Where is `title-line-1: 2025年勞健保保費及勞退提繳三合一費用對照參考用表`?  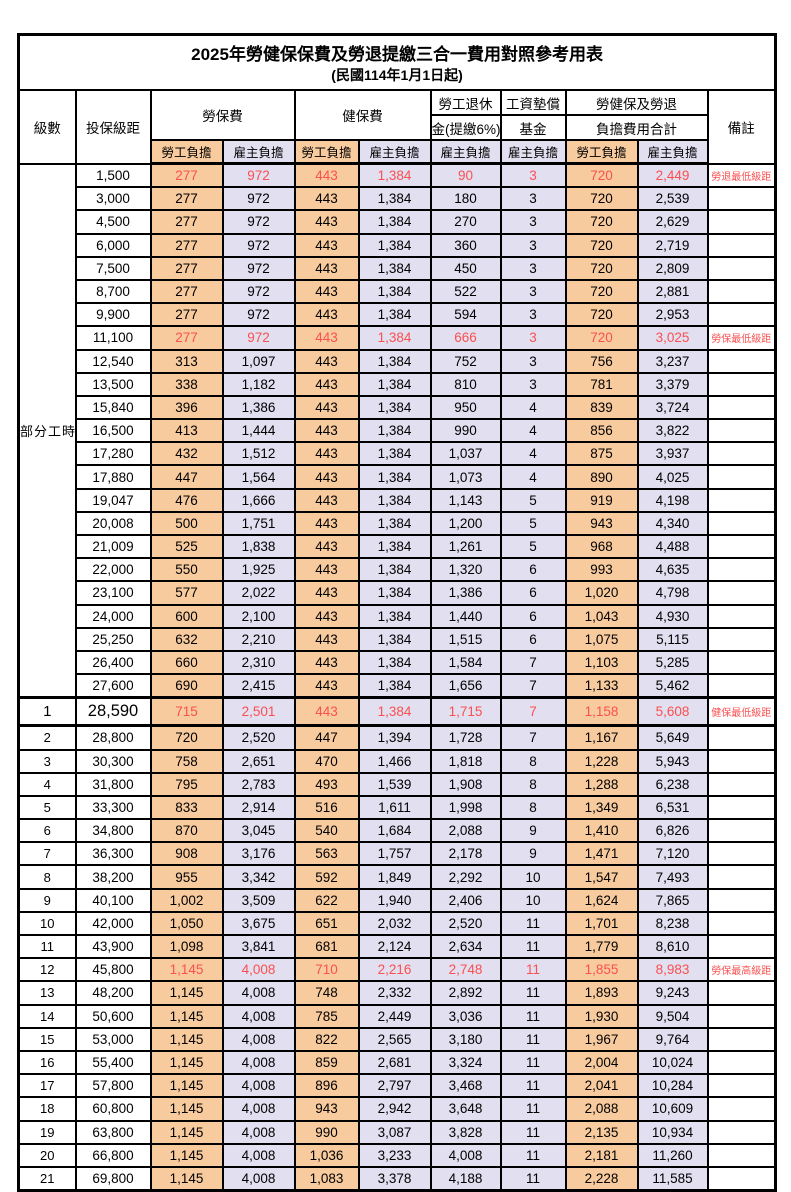
title-line-1: 2025年勞健保保費及勞退提繳三合一費用對照參考用表 is located at coordinates (397, 55).